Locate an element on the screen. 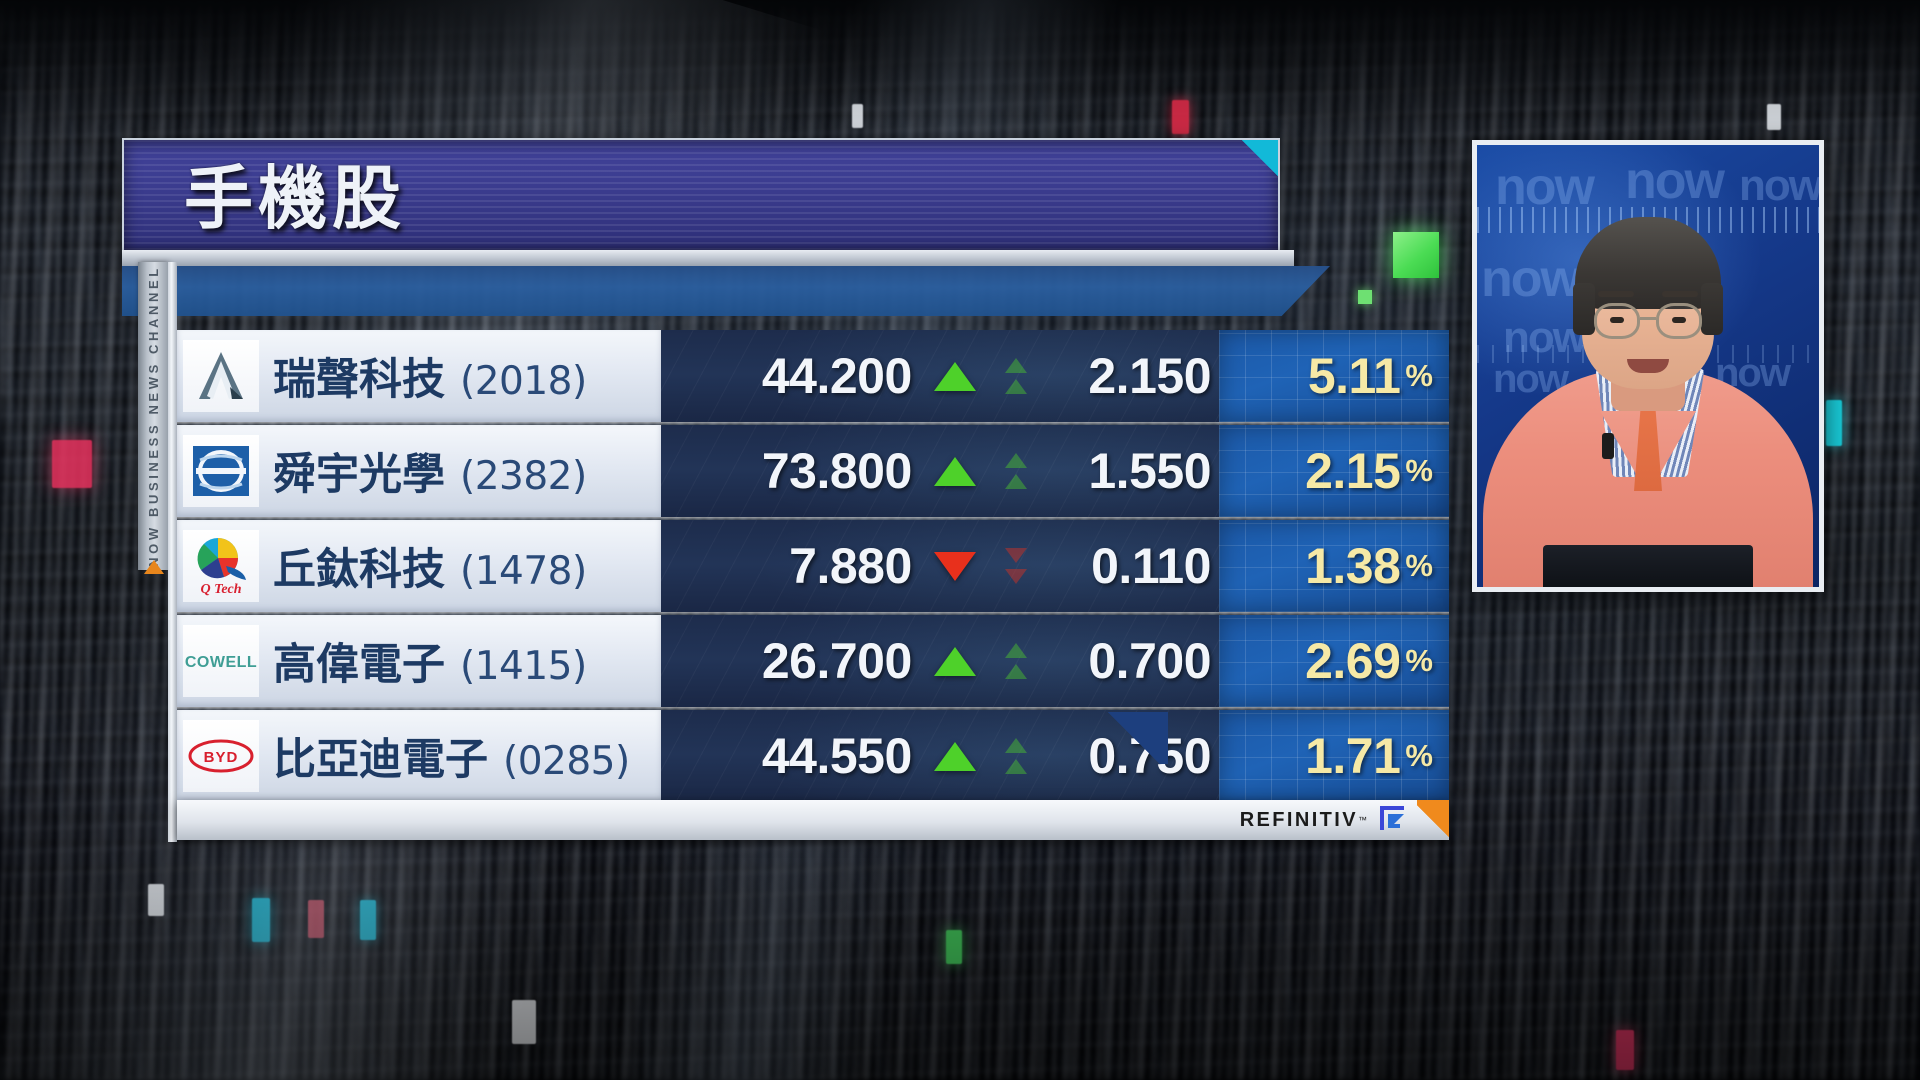  stock-percent: 5.11 is located at coordinates (1354, 376).